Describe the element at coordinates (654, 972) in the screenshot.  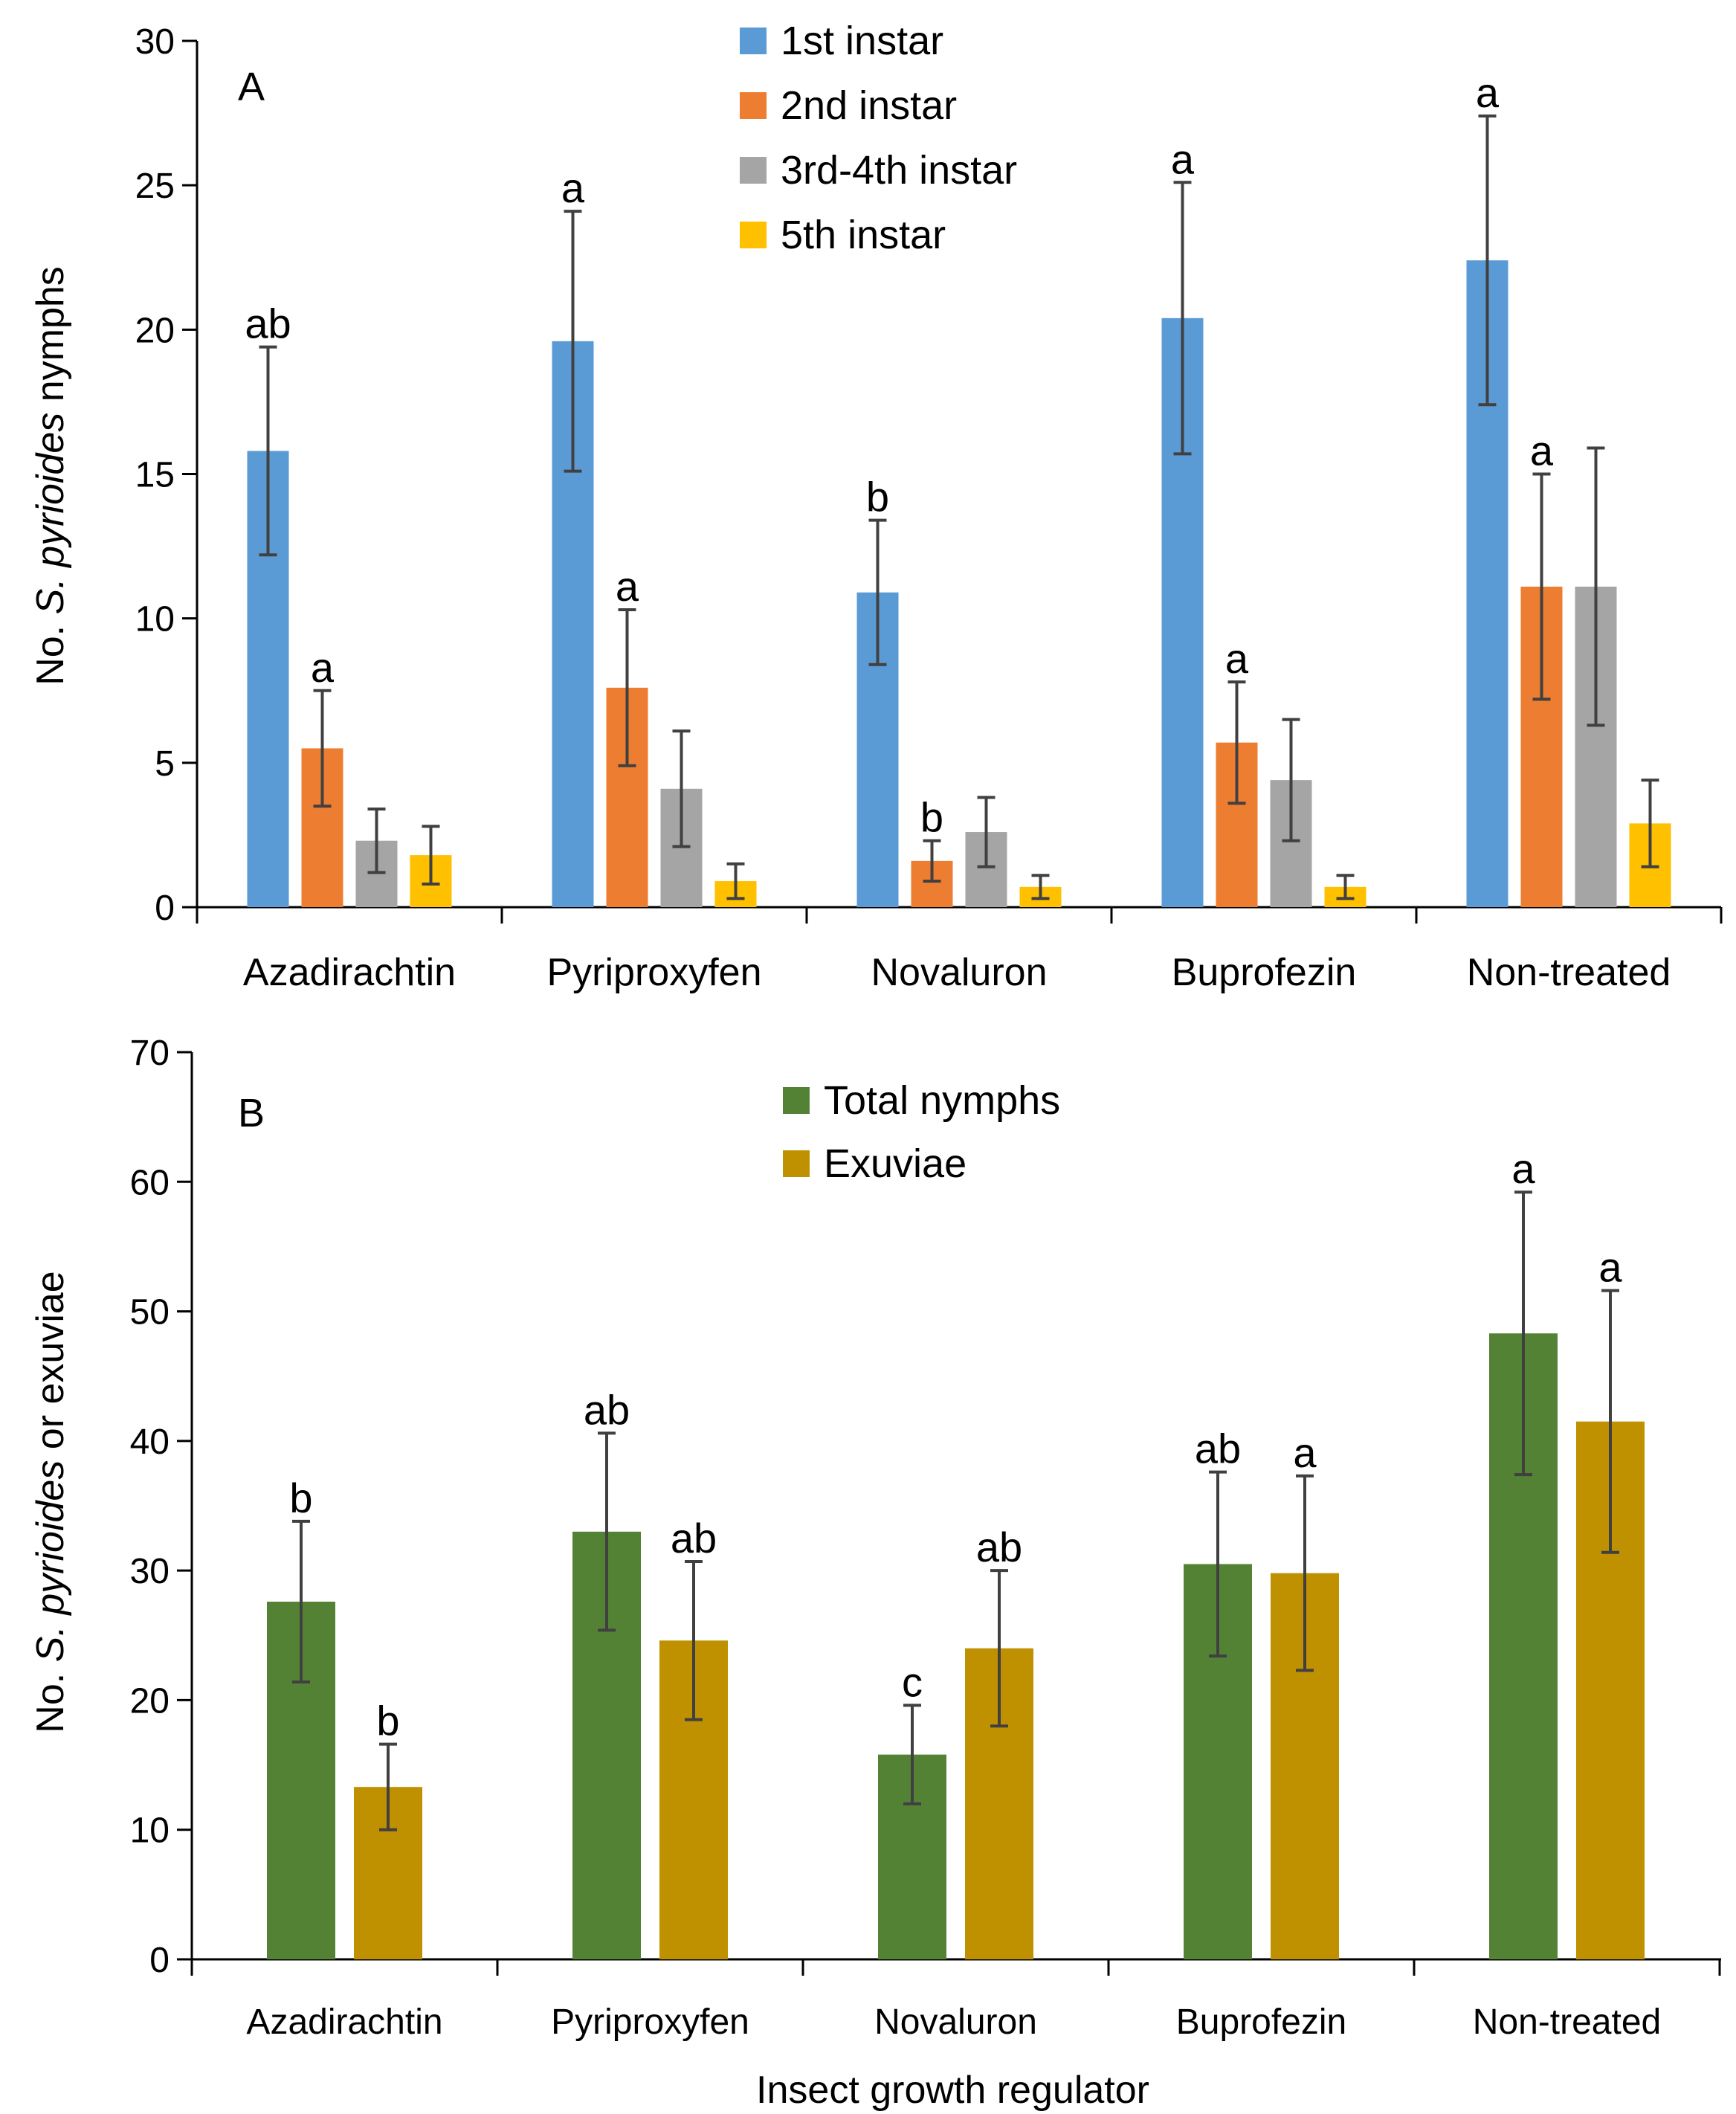
I see `panel-a-x-tick-label: Pyriproxyfen` at that location.